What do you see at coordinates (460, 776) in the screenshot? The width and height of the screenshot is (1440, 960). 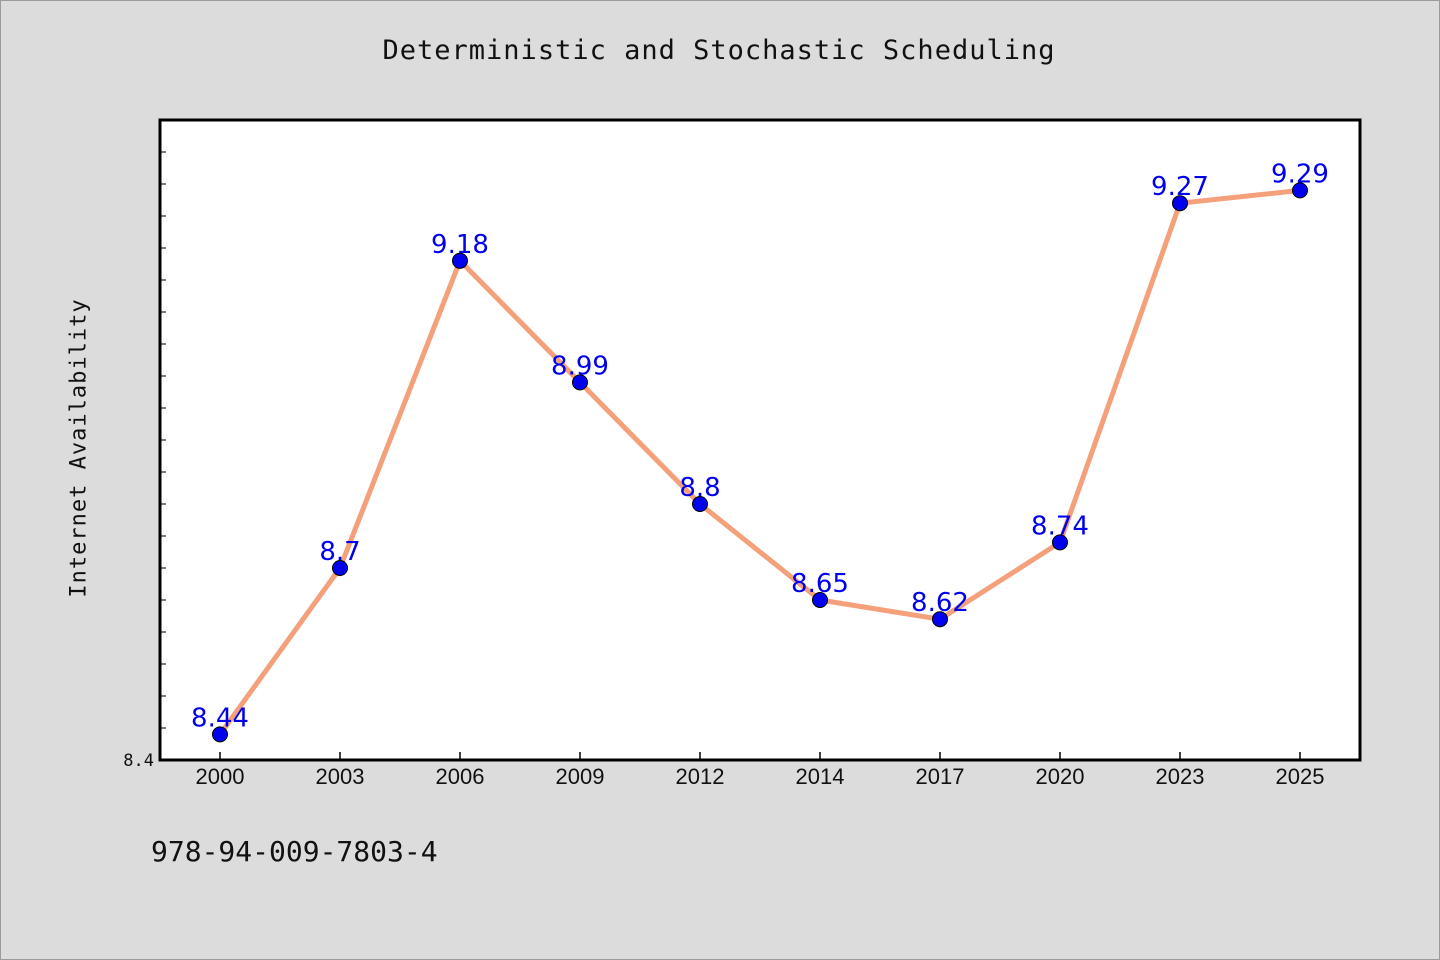 I see `x-tick-label: 2006` at bounding box center [460, 776].